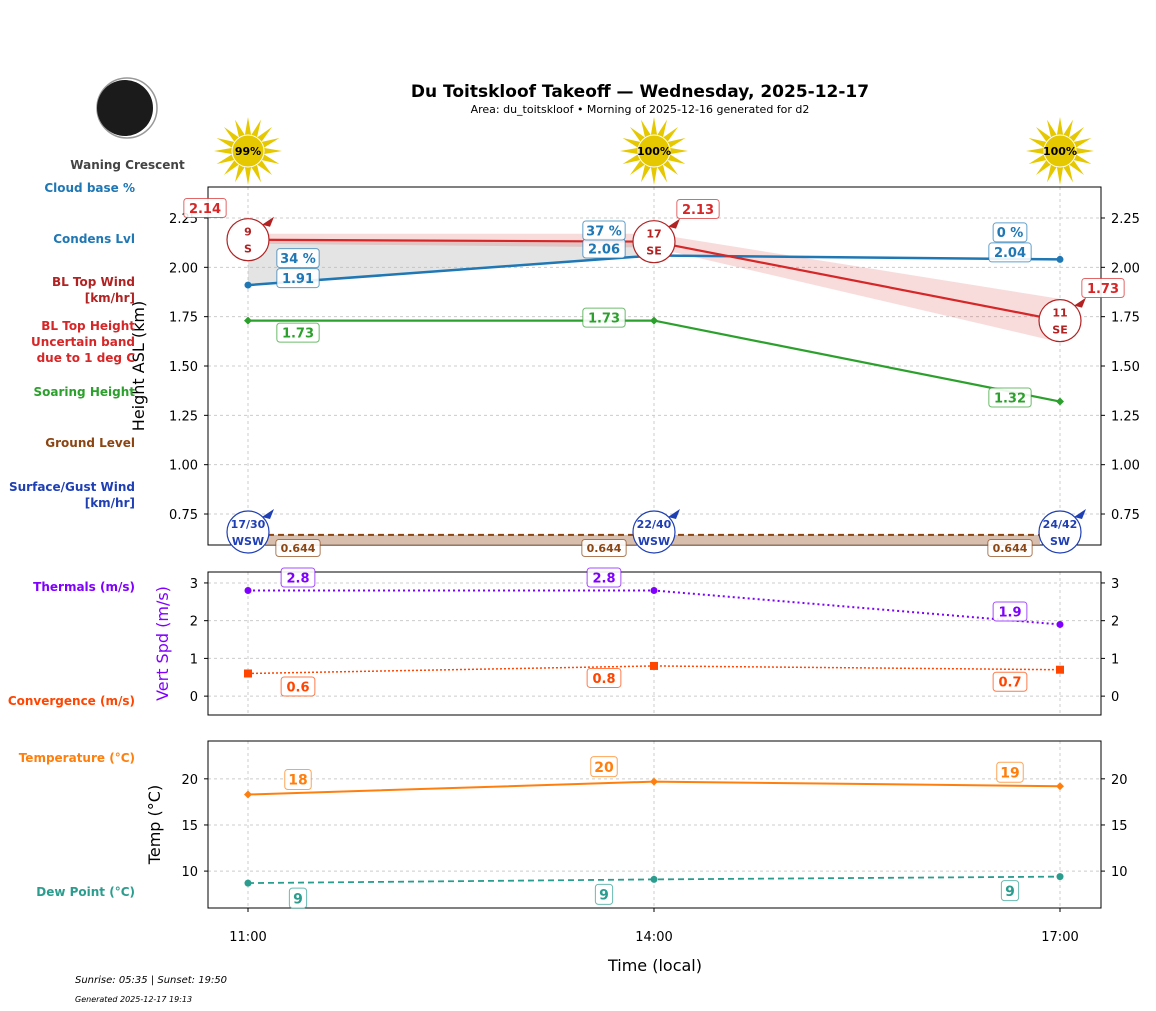 The width and height of the screenshot is (1156, 1011). Describe the element at coordinates (1010, 233) in the screenshot. I see `cloud-base-label: 0 %` at that location.